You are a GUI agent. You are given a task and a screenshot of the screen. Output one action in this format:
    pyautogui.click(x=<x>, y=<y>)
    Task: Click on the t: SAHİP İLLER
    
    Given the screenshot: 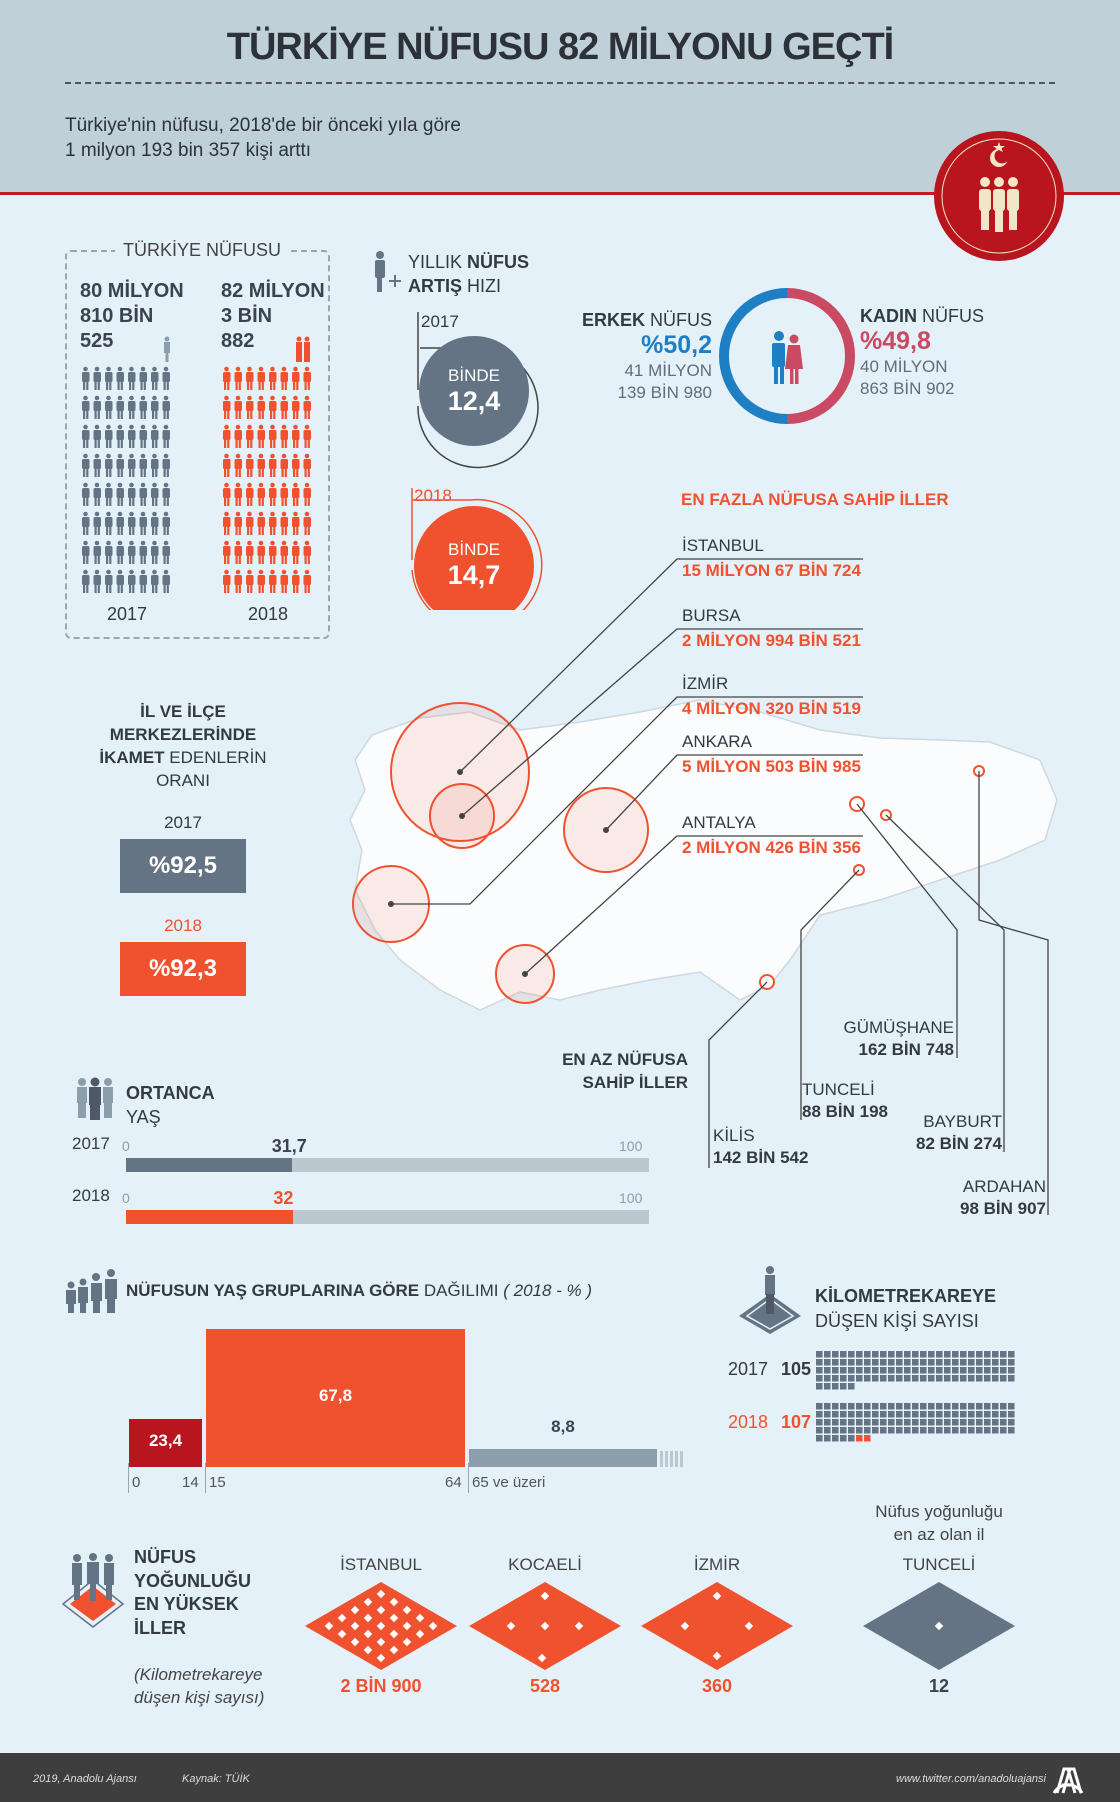 What is the action you would take?
    pyautogui.click(x=635, y=1082)
    